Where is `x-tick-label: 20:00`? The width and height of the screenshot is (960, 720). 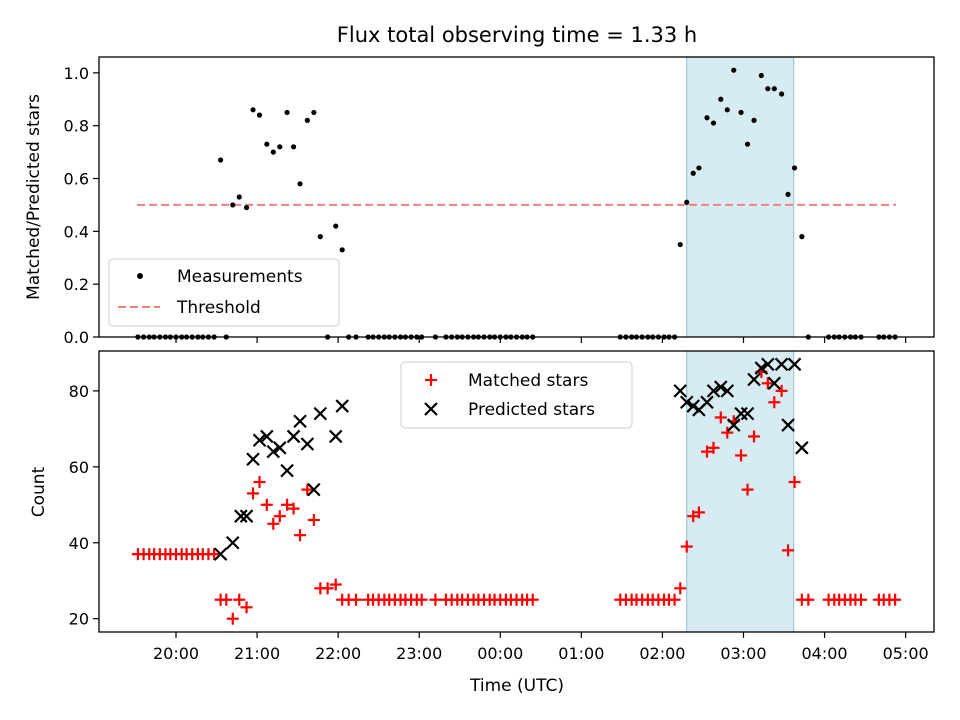
x-tick-label: 20:00 is located at coordinates (176, 653).